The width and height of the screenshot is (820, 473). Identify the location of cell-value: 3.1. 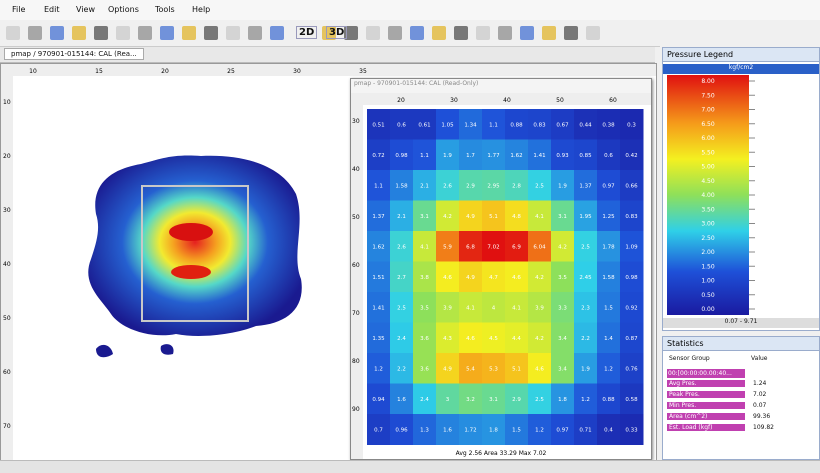
(424, 217).